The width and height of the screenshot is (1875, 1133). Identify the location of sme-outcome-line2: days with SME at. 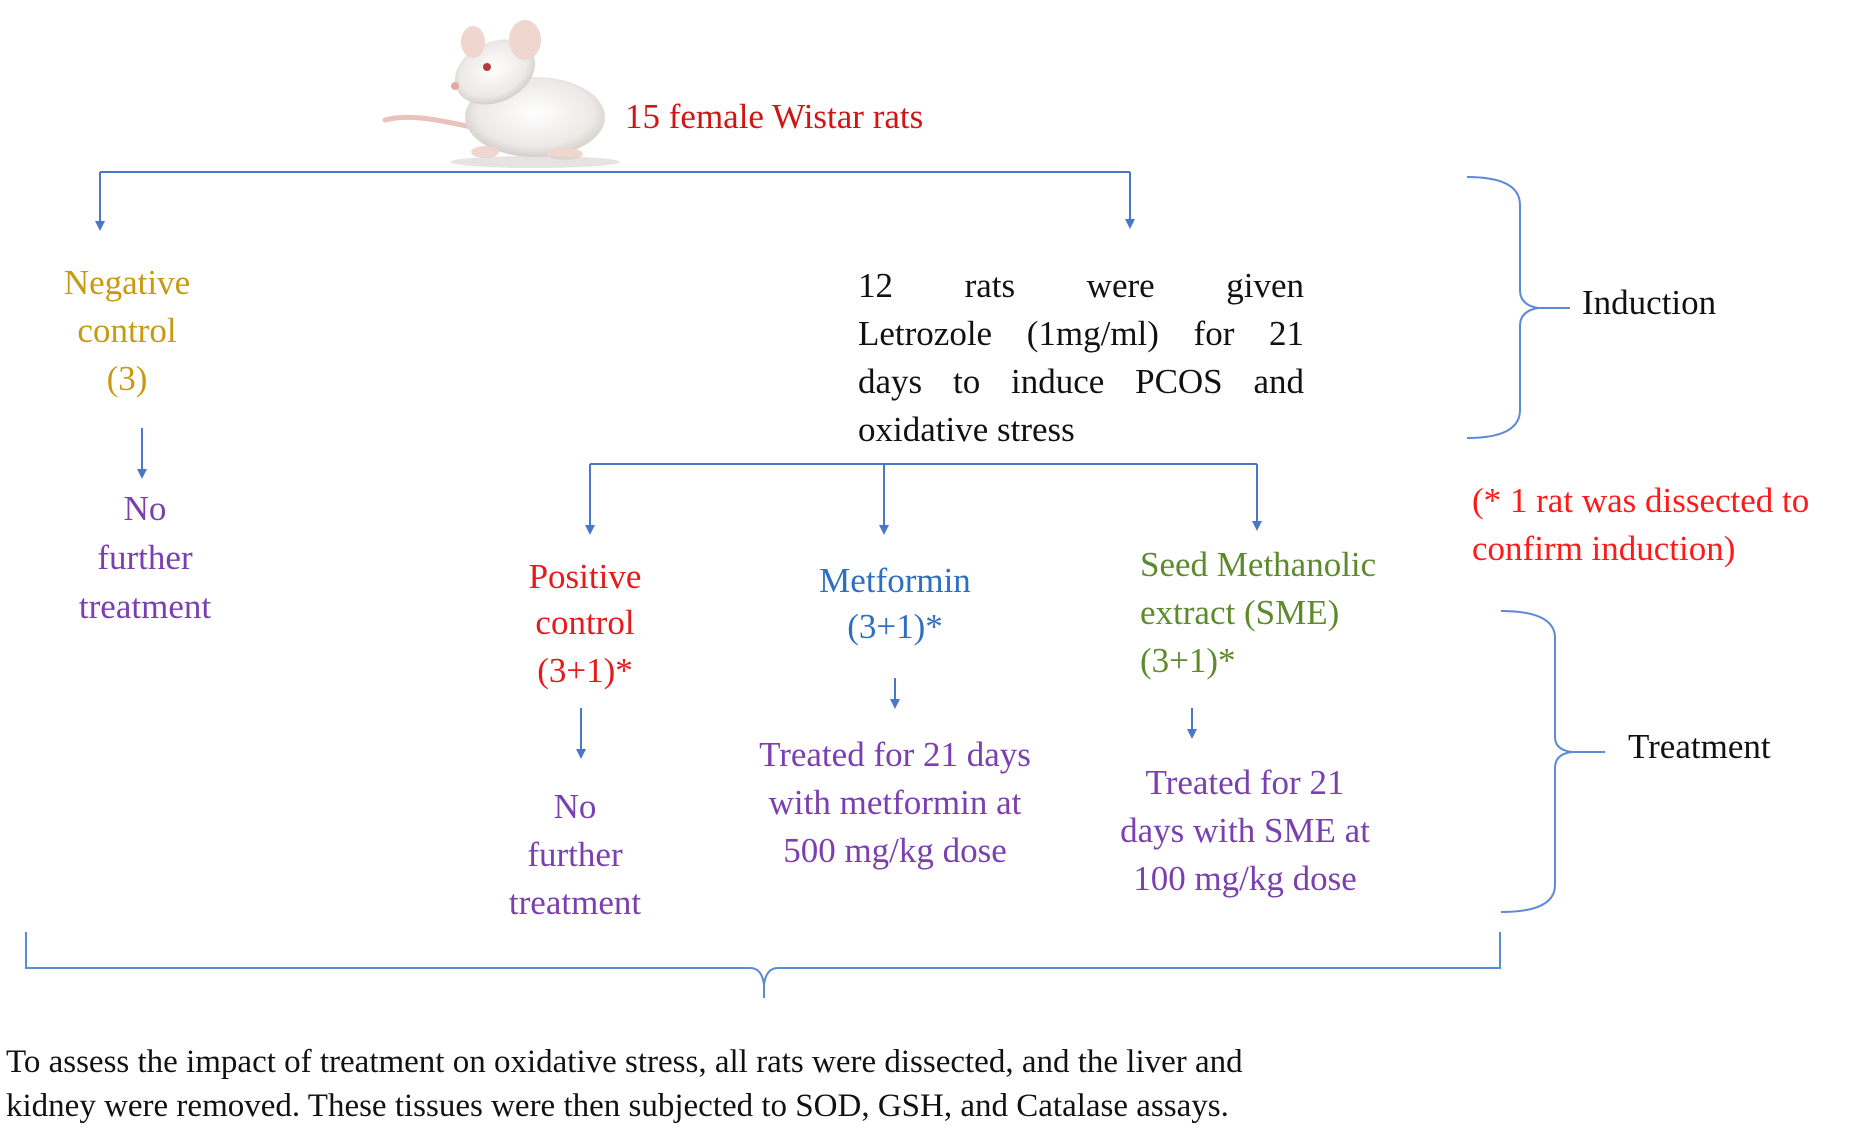
(1245, 830).